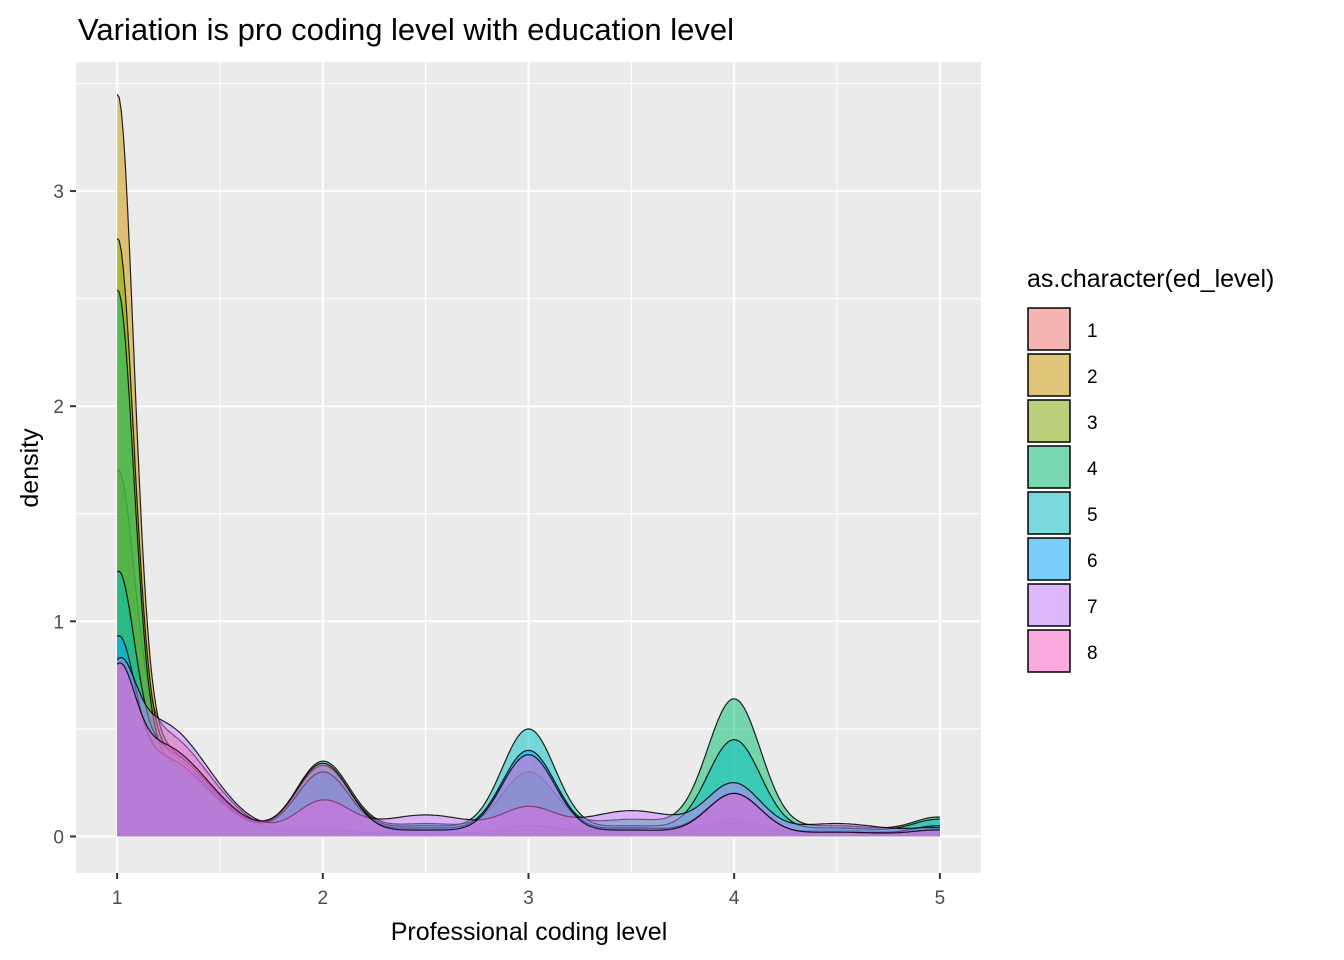 The height and width of the screenshot is (960, 1344). Describe the element at coordinates (529, 932) in the screenshot. I see `x-axis-title: Professional coding level` at that location.